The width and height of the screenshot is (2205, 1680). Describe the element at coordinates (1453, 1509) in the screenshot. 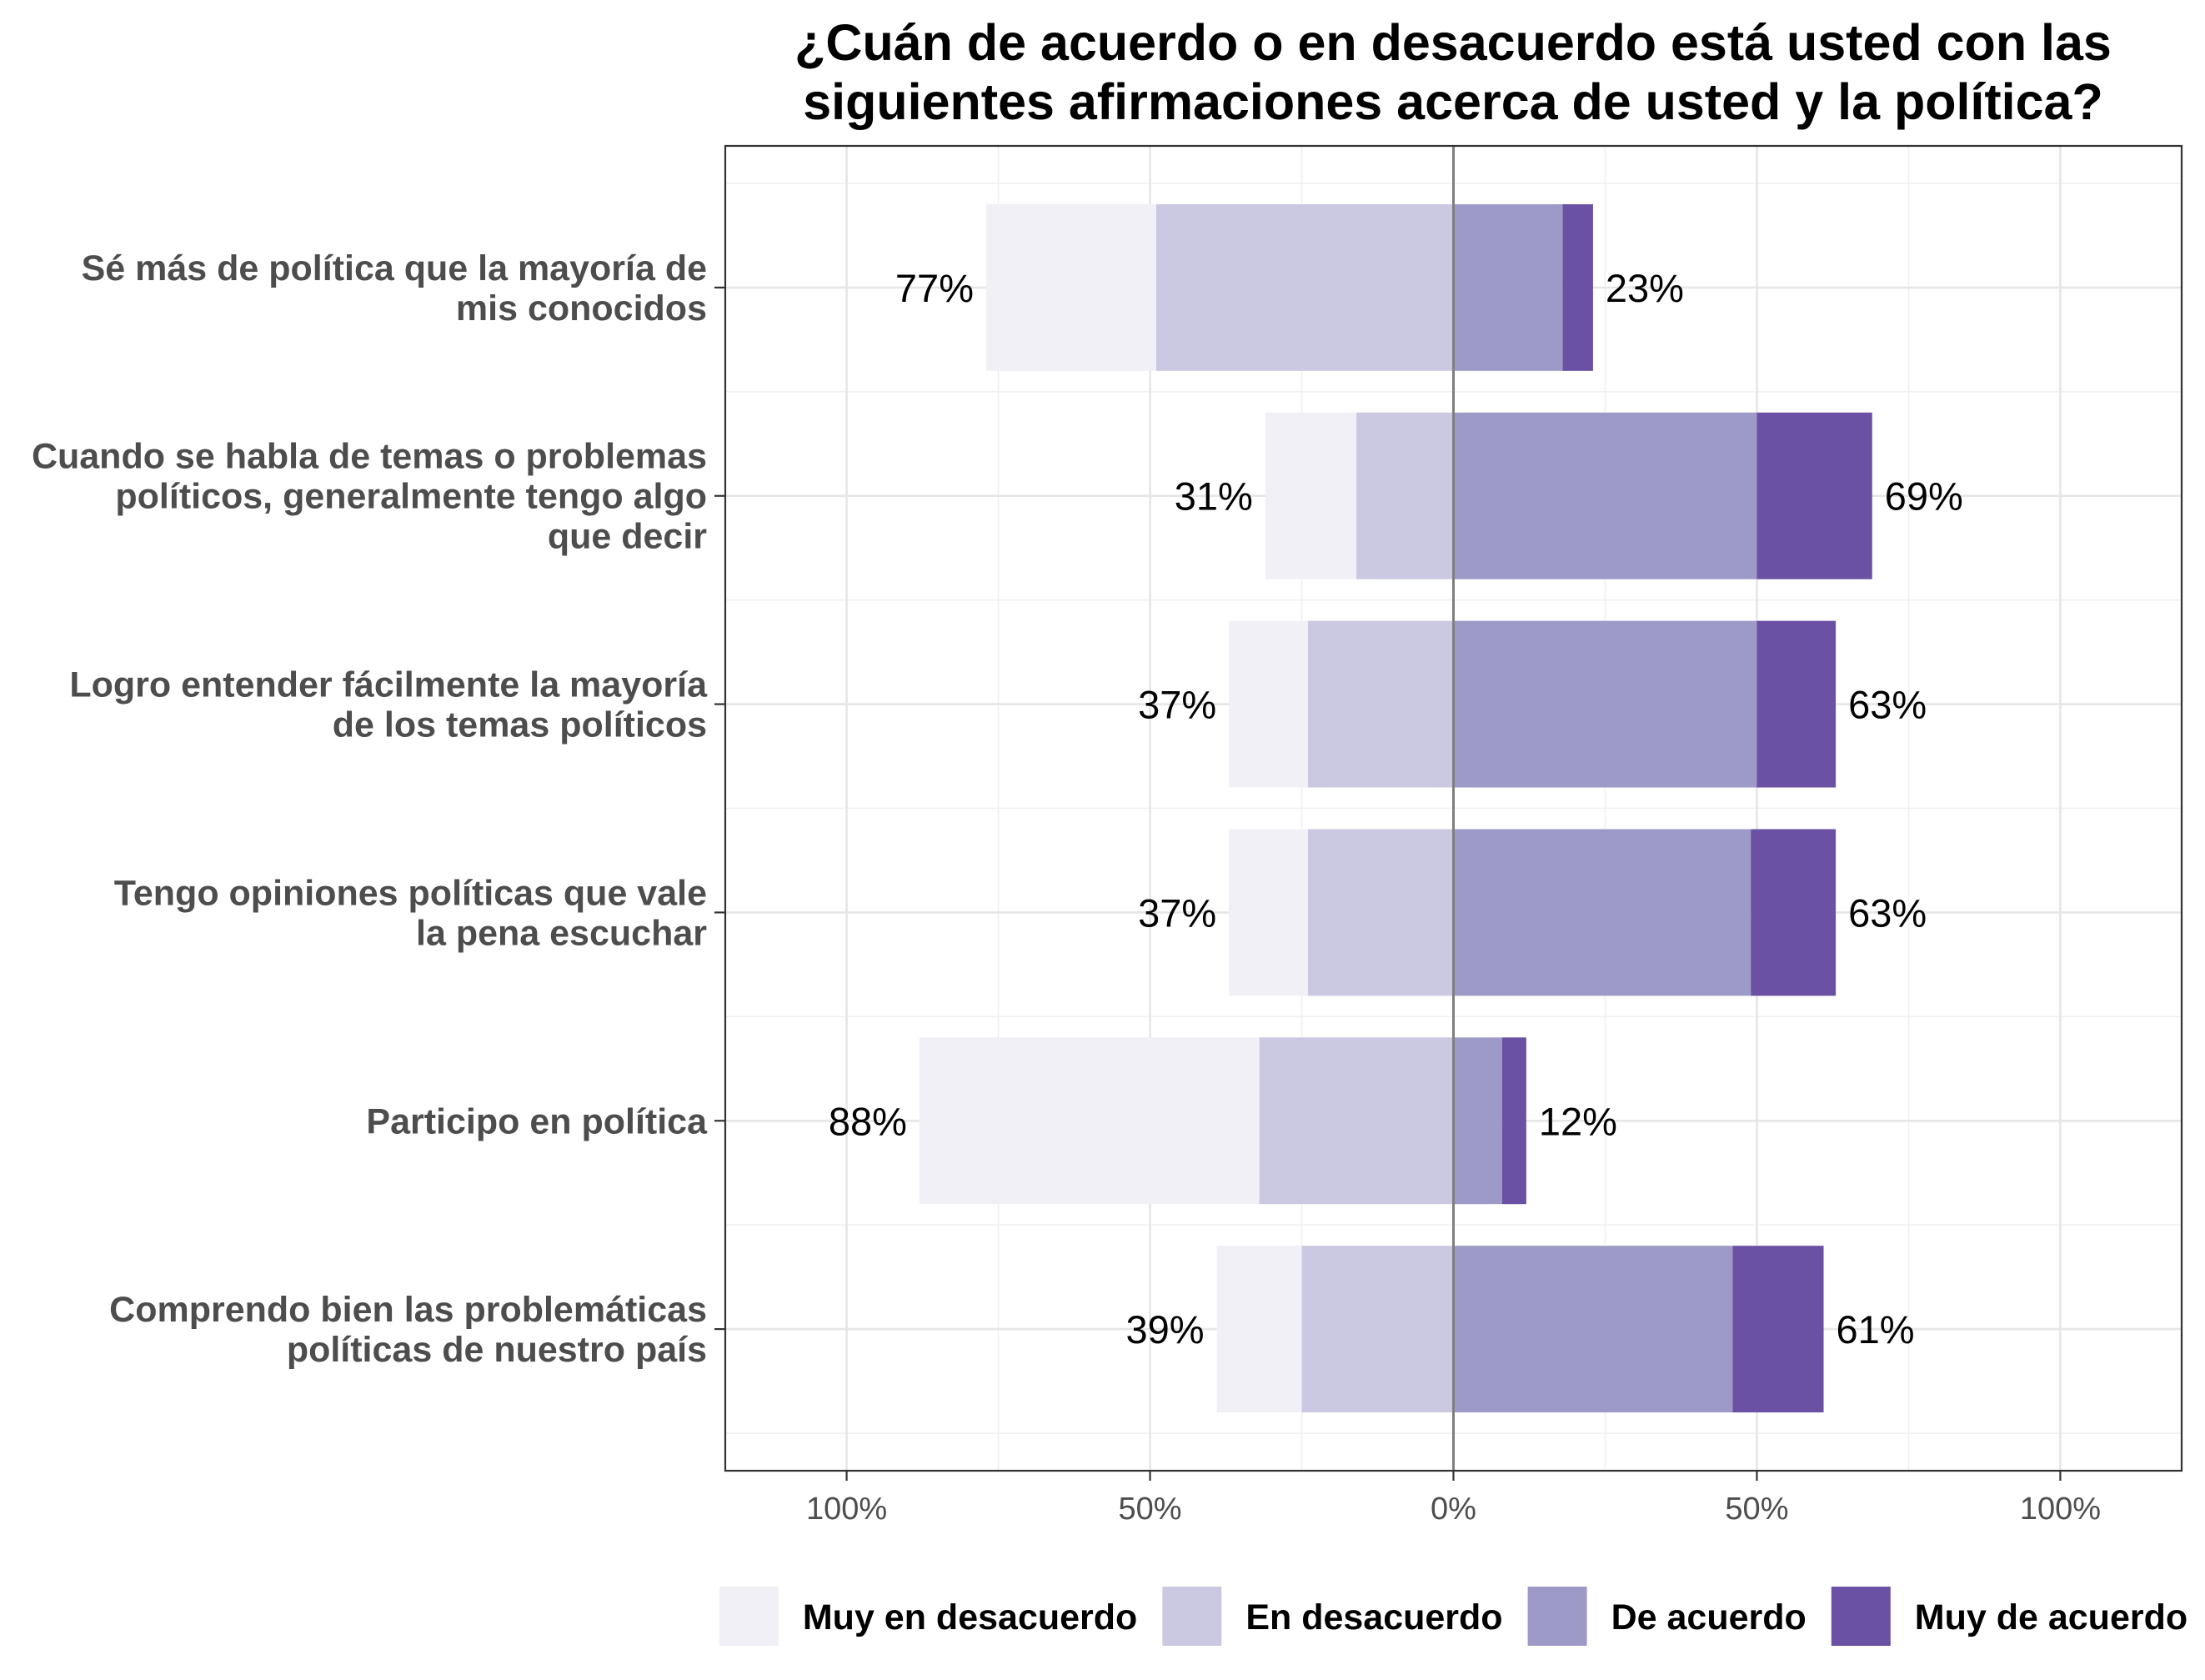

I see `x-axis-tick-label-3: 0%` at that location.